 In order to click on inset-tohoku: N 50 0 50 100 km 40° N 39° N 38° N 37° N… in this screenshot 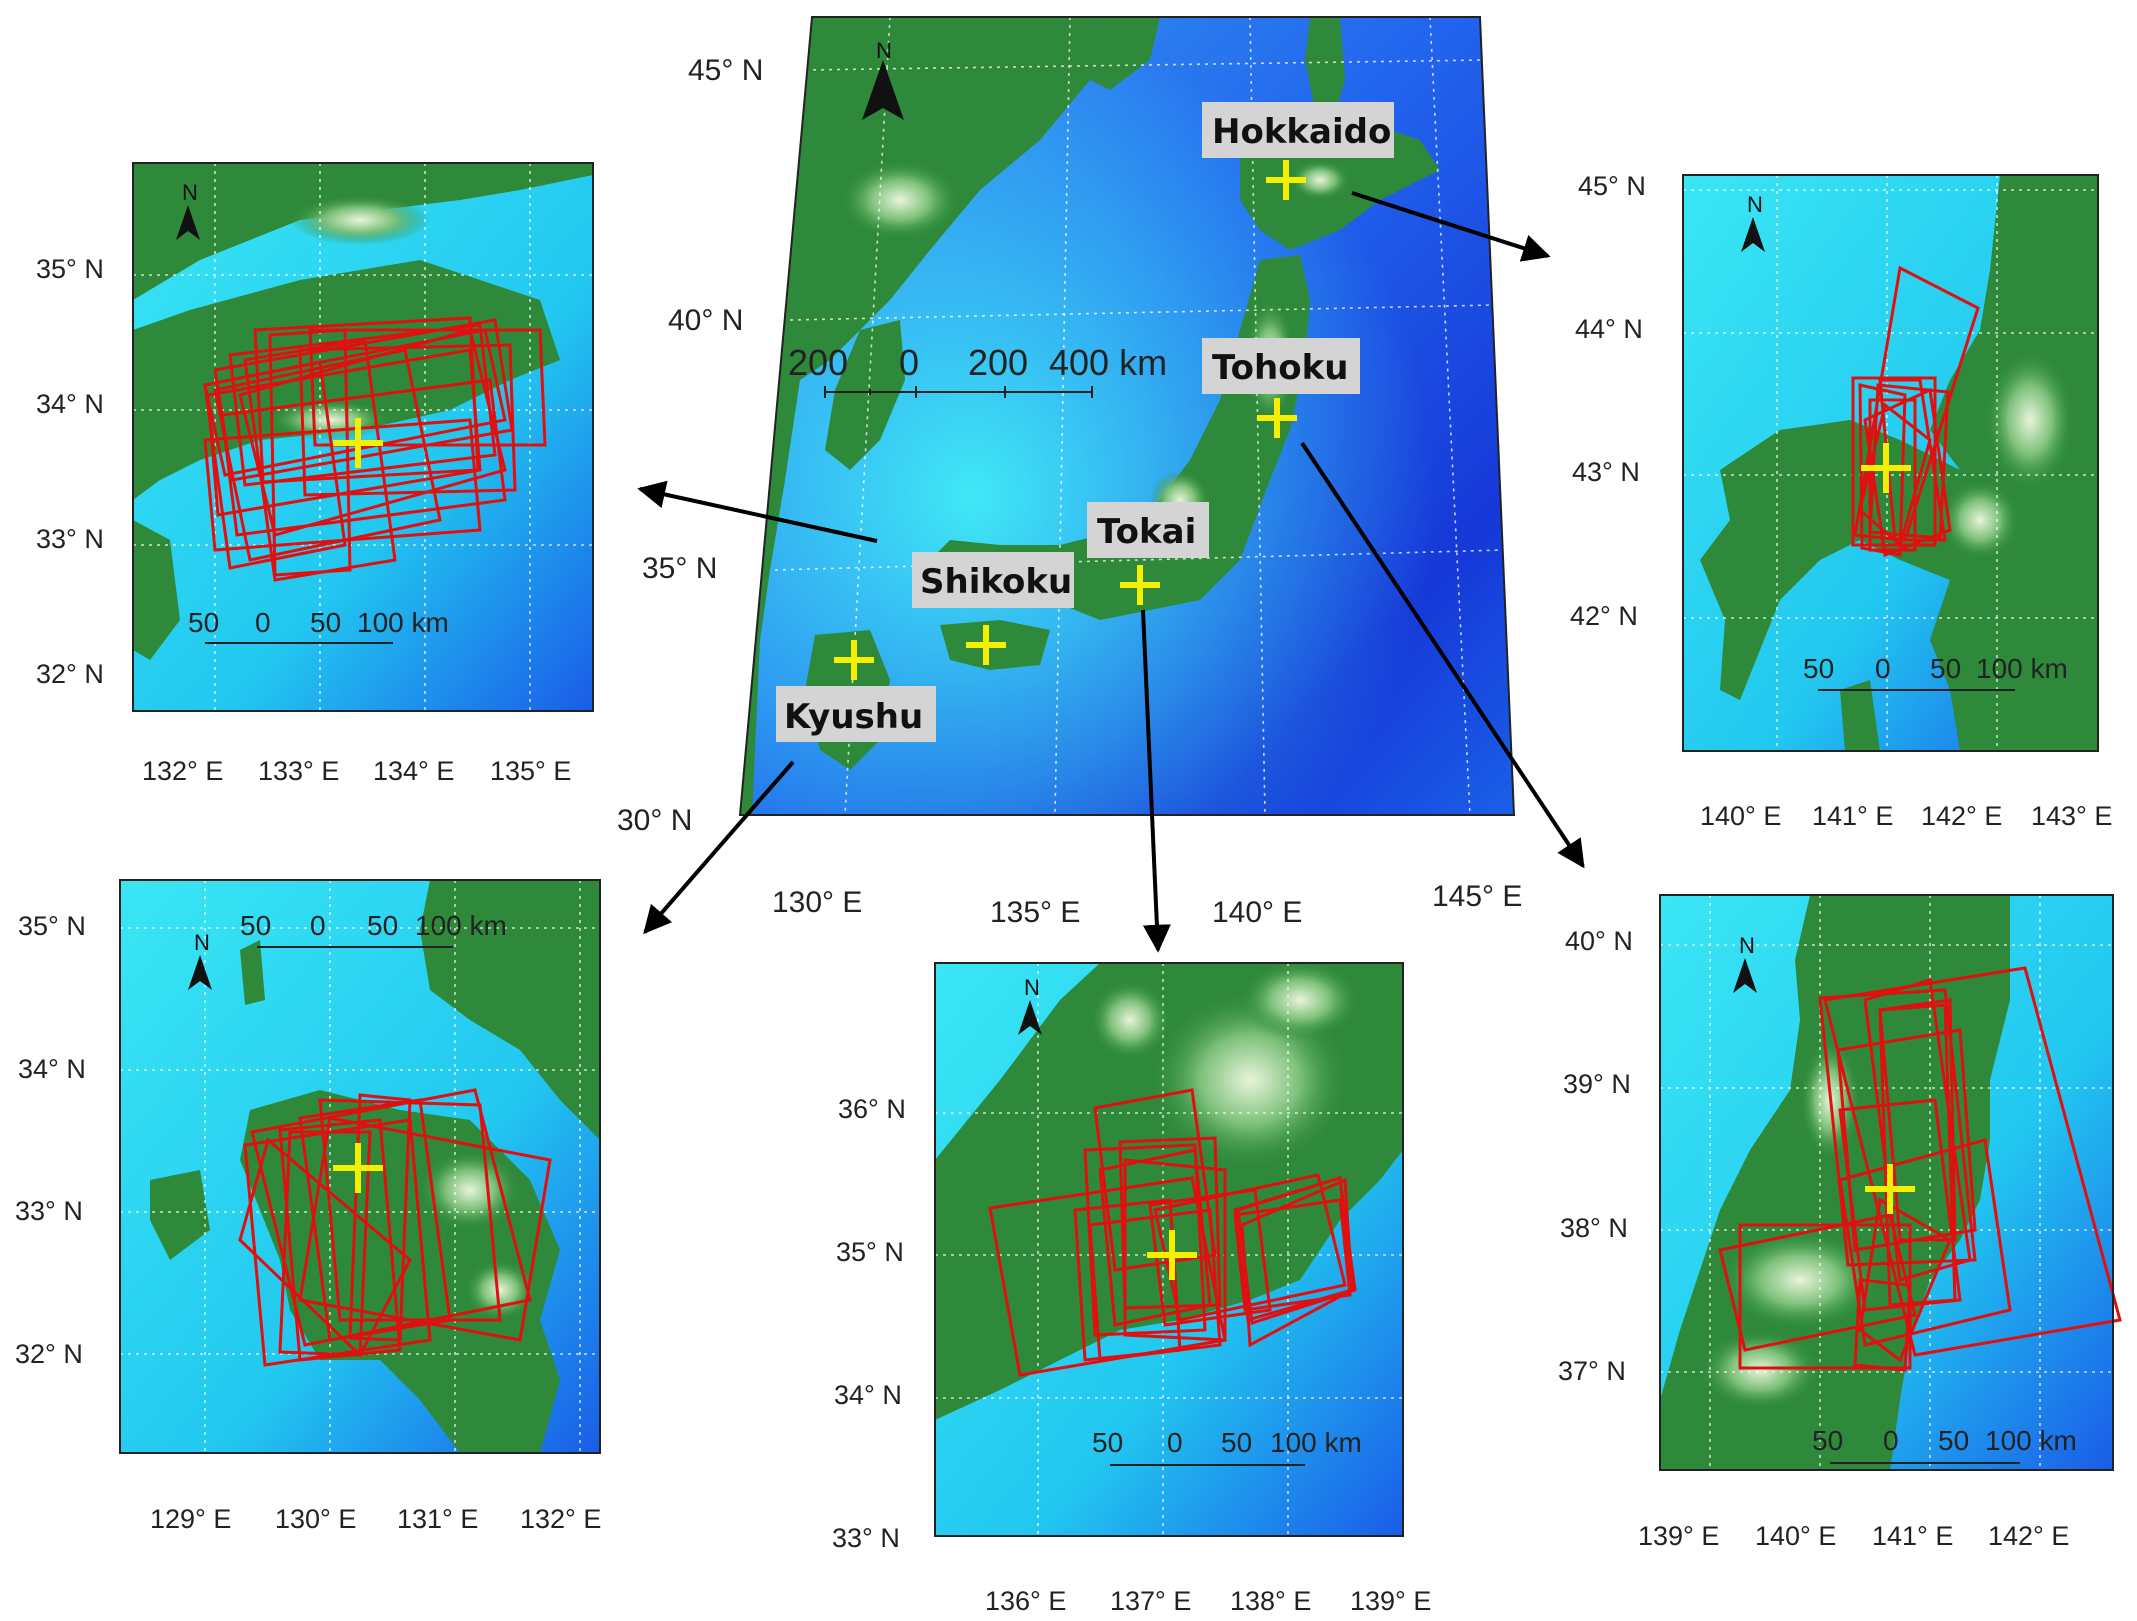, I will do `click(1839, 1223)`.